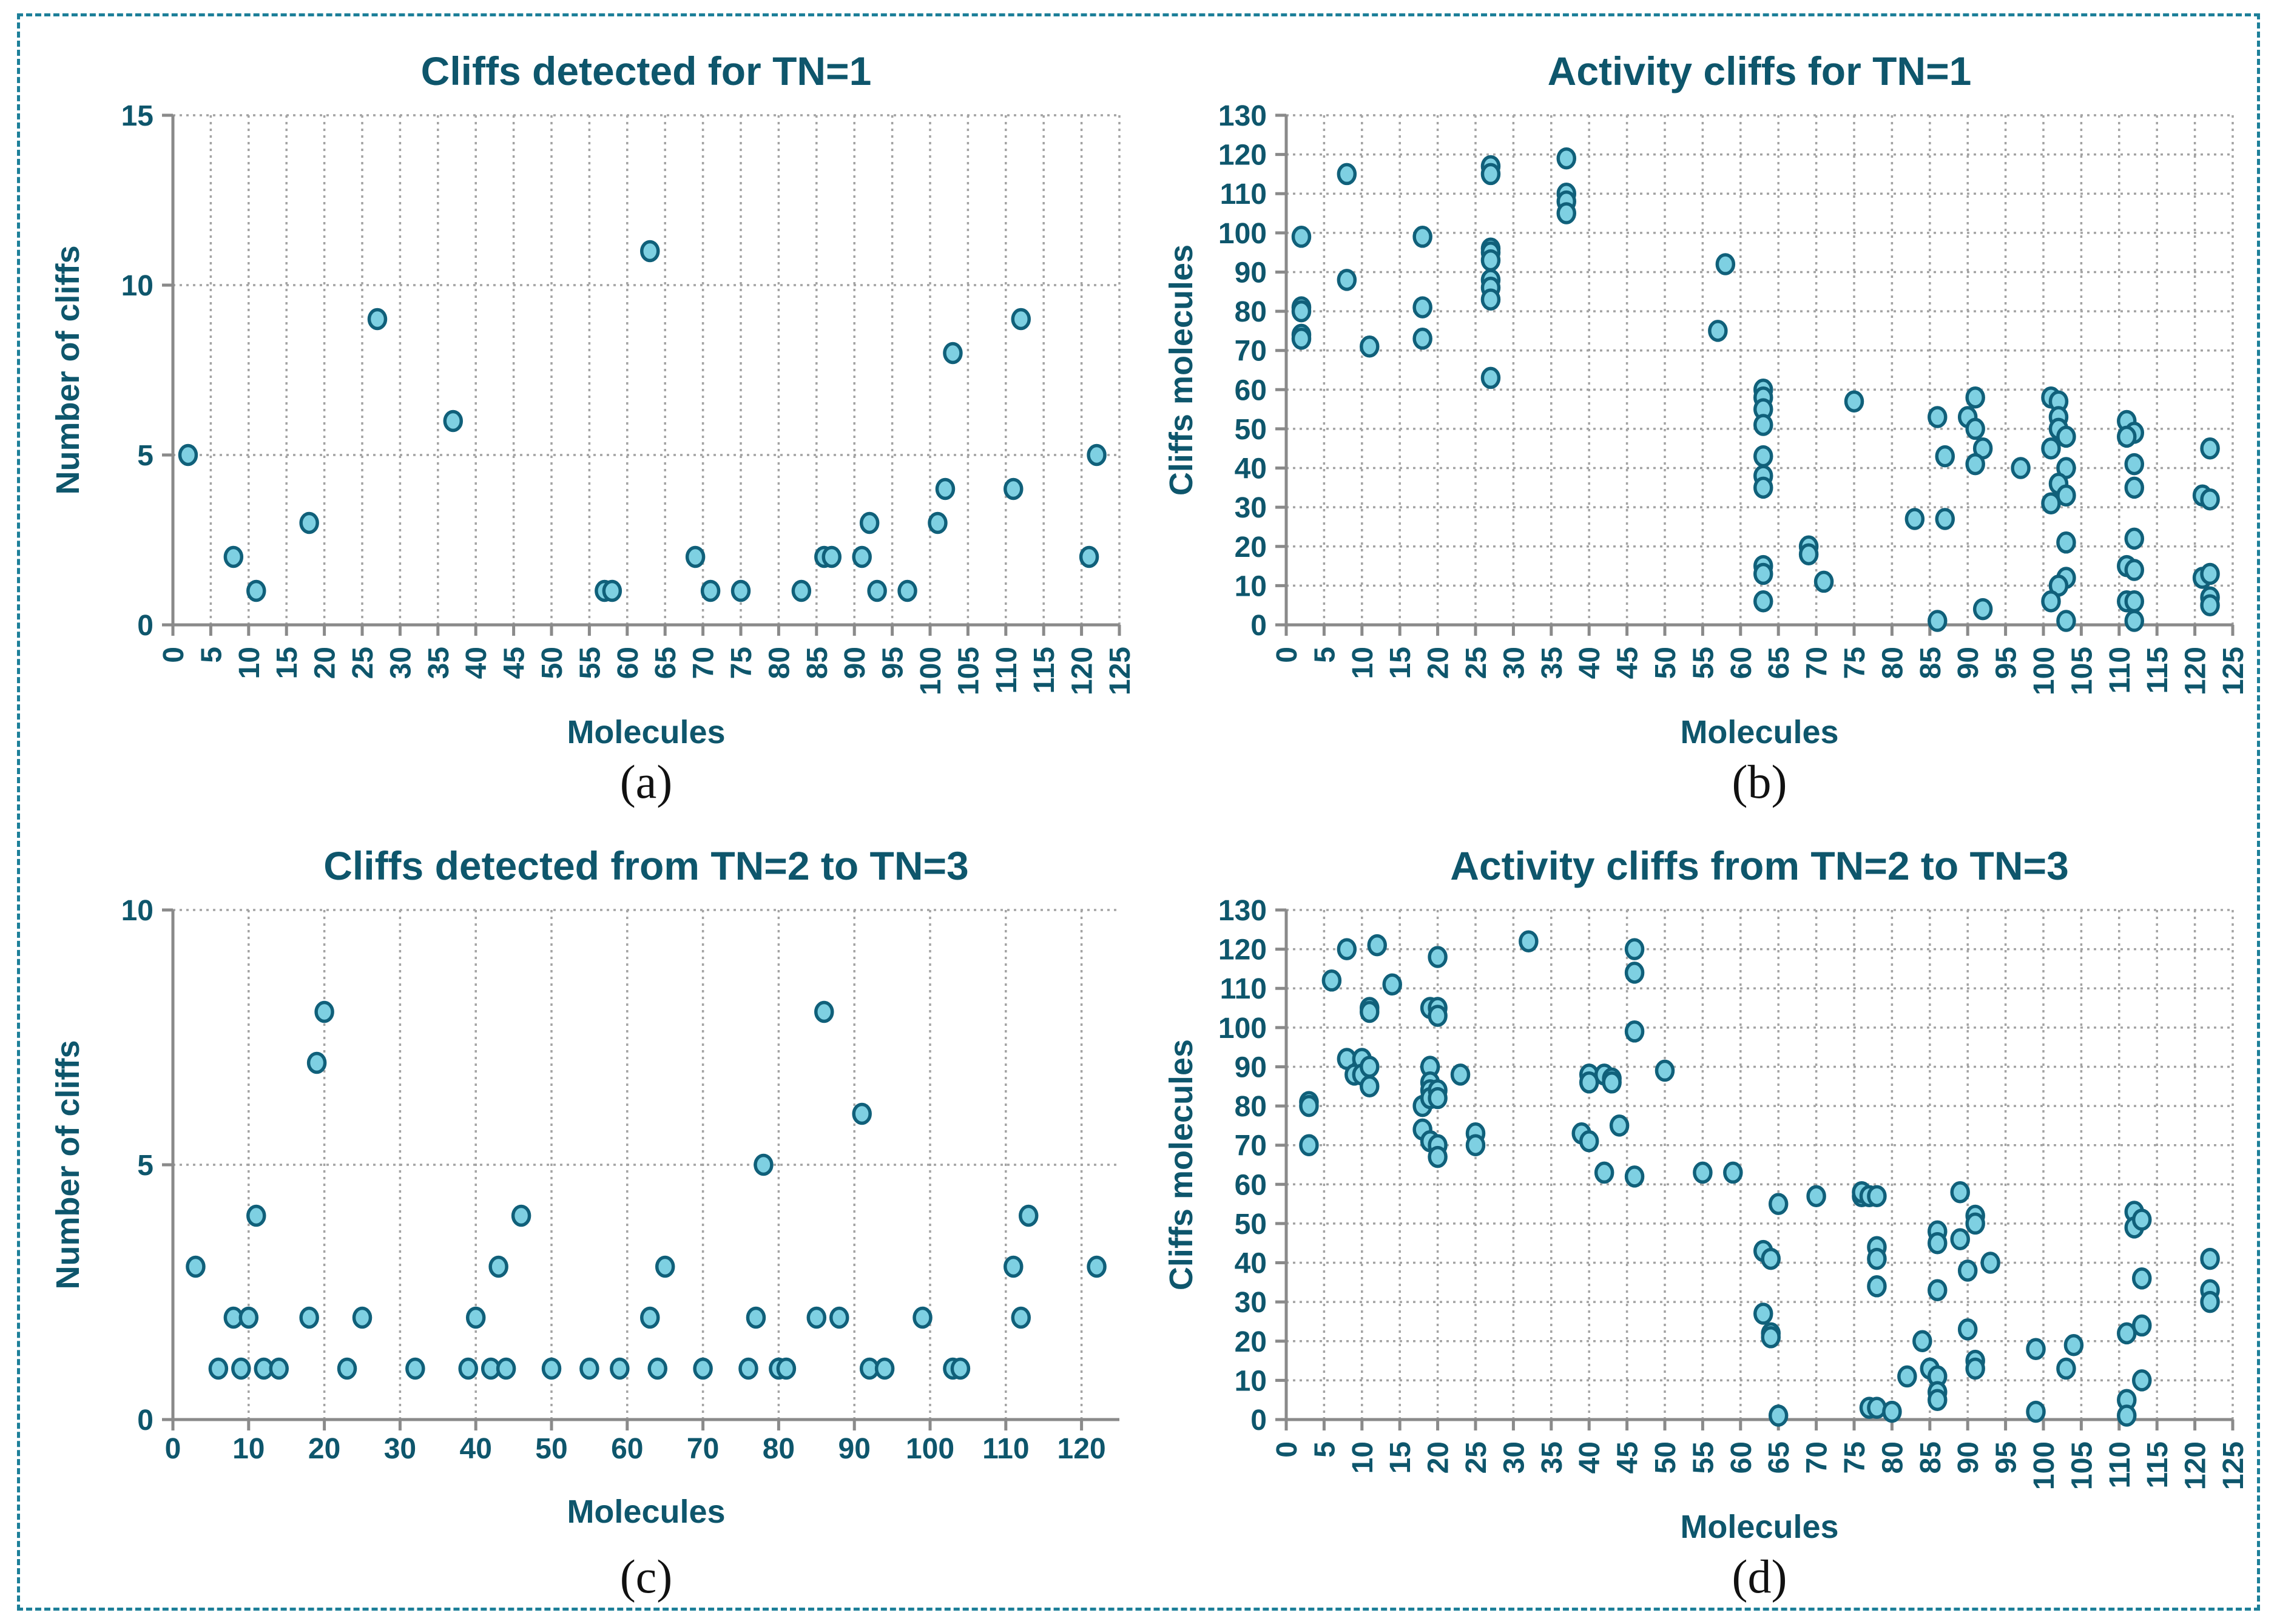  Describe the element at coordinates (646, 1512) in the screenshot. I see `x-axis-title-c: Molecules` at that location.